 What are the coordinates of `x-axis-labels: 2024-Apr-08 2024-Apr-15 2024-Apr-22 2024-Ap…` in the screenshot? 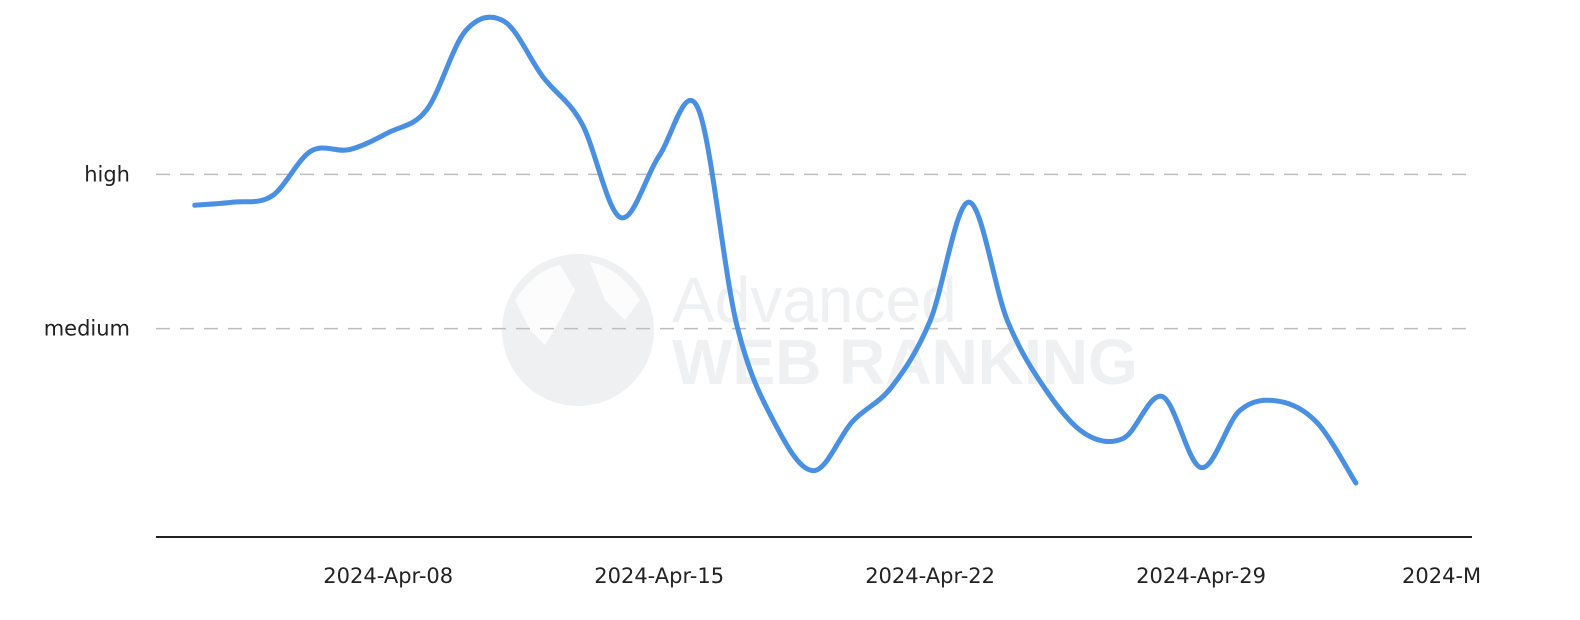 It's located at (902, 576).